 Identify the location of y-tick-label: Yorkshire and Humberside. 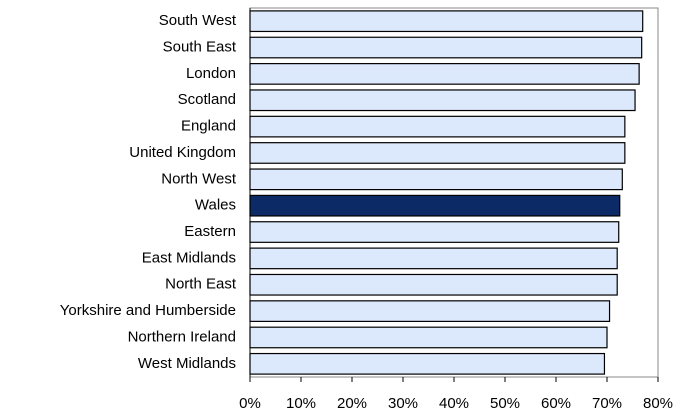
(148, 310).